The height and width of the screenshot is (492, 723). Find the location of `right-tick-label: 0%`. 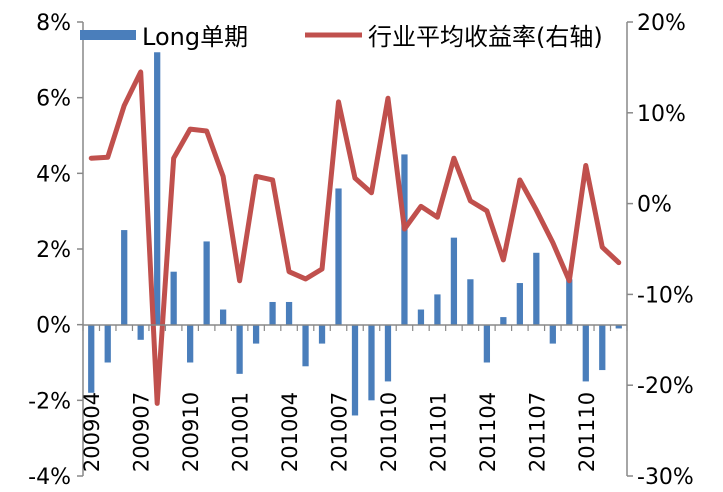

right-tick-label: 0% is located at coordinates (654, 205).